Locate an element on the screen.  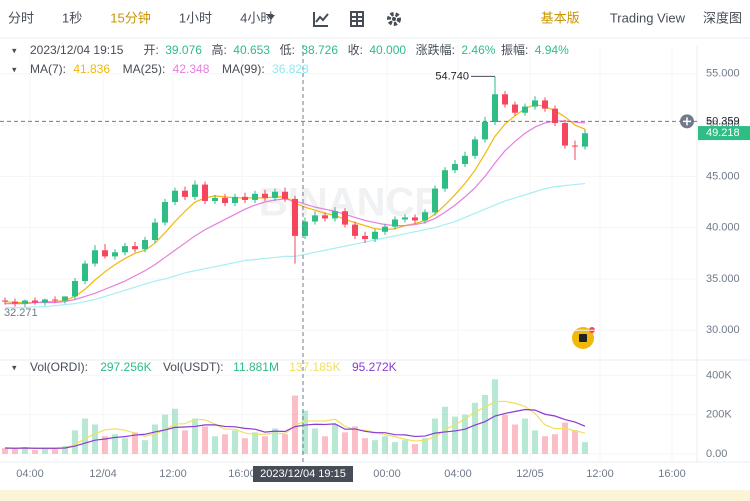
view-tab: 基本版 is located at coordinates (560, 17).